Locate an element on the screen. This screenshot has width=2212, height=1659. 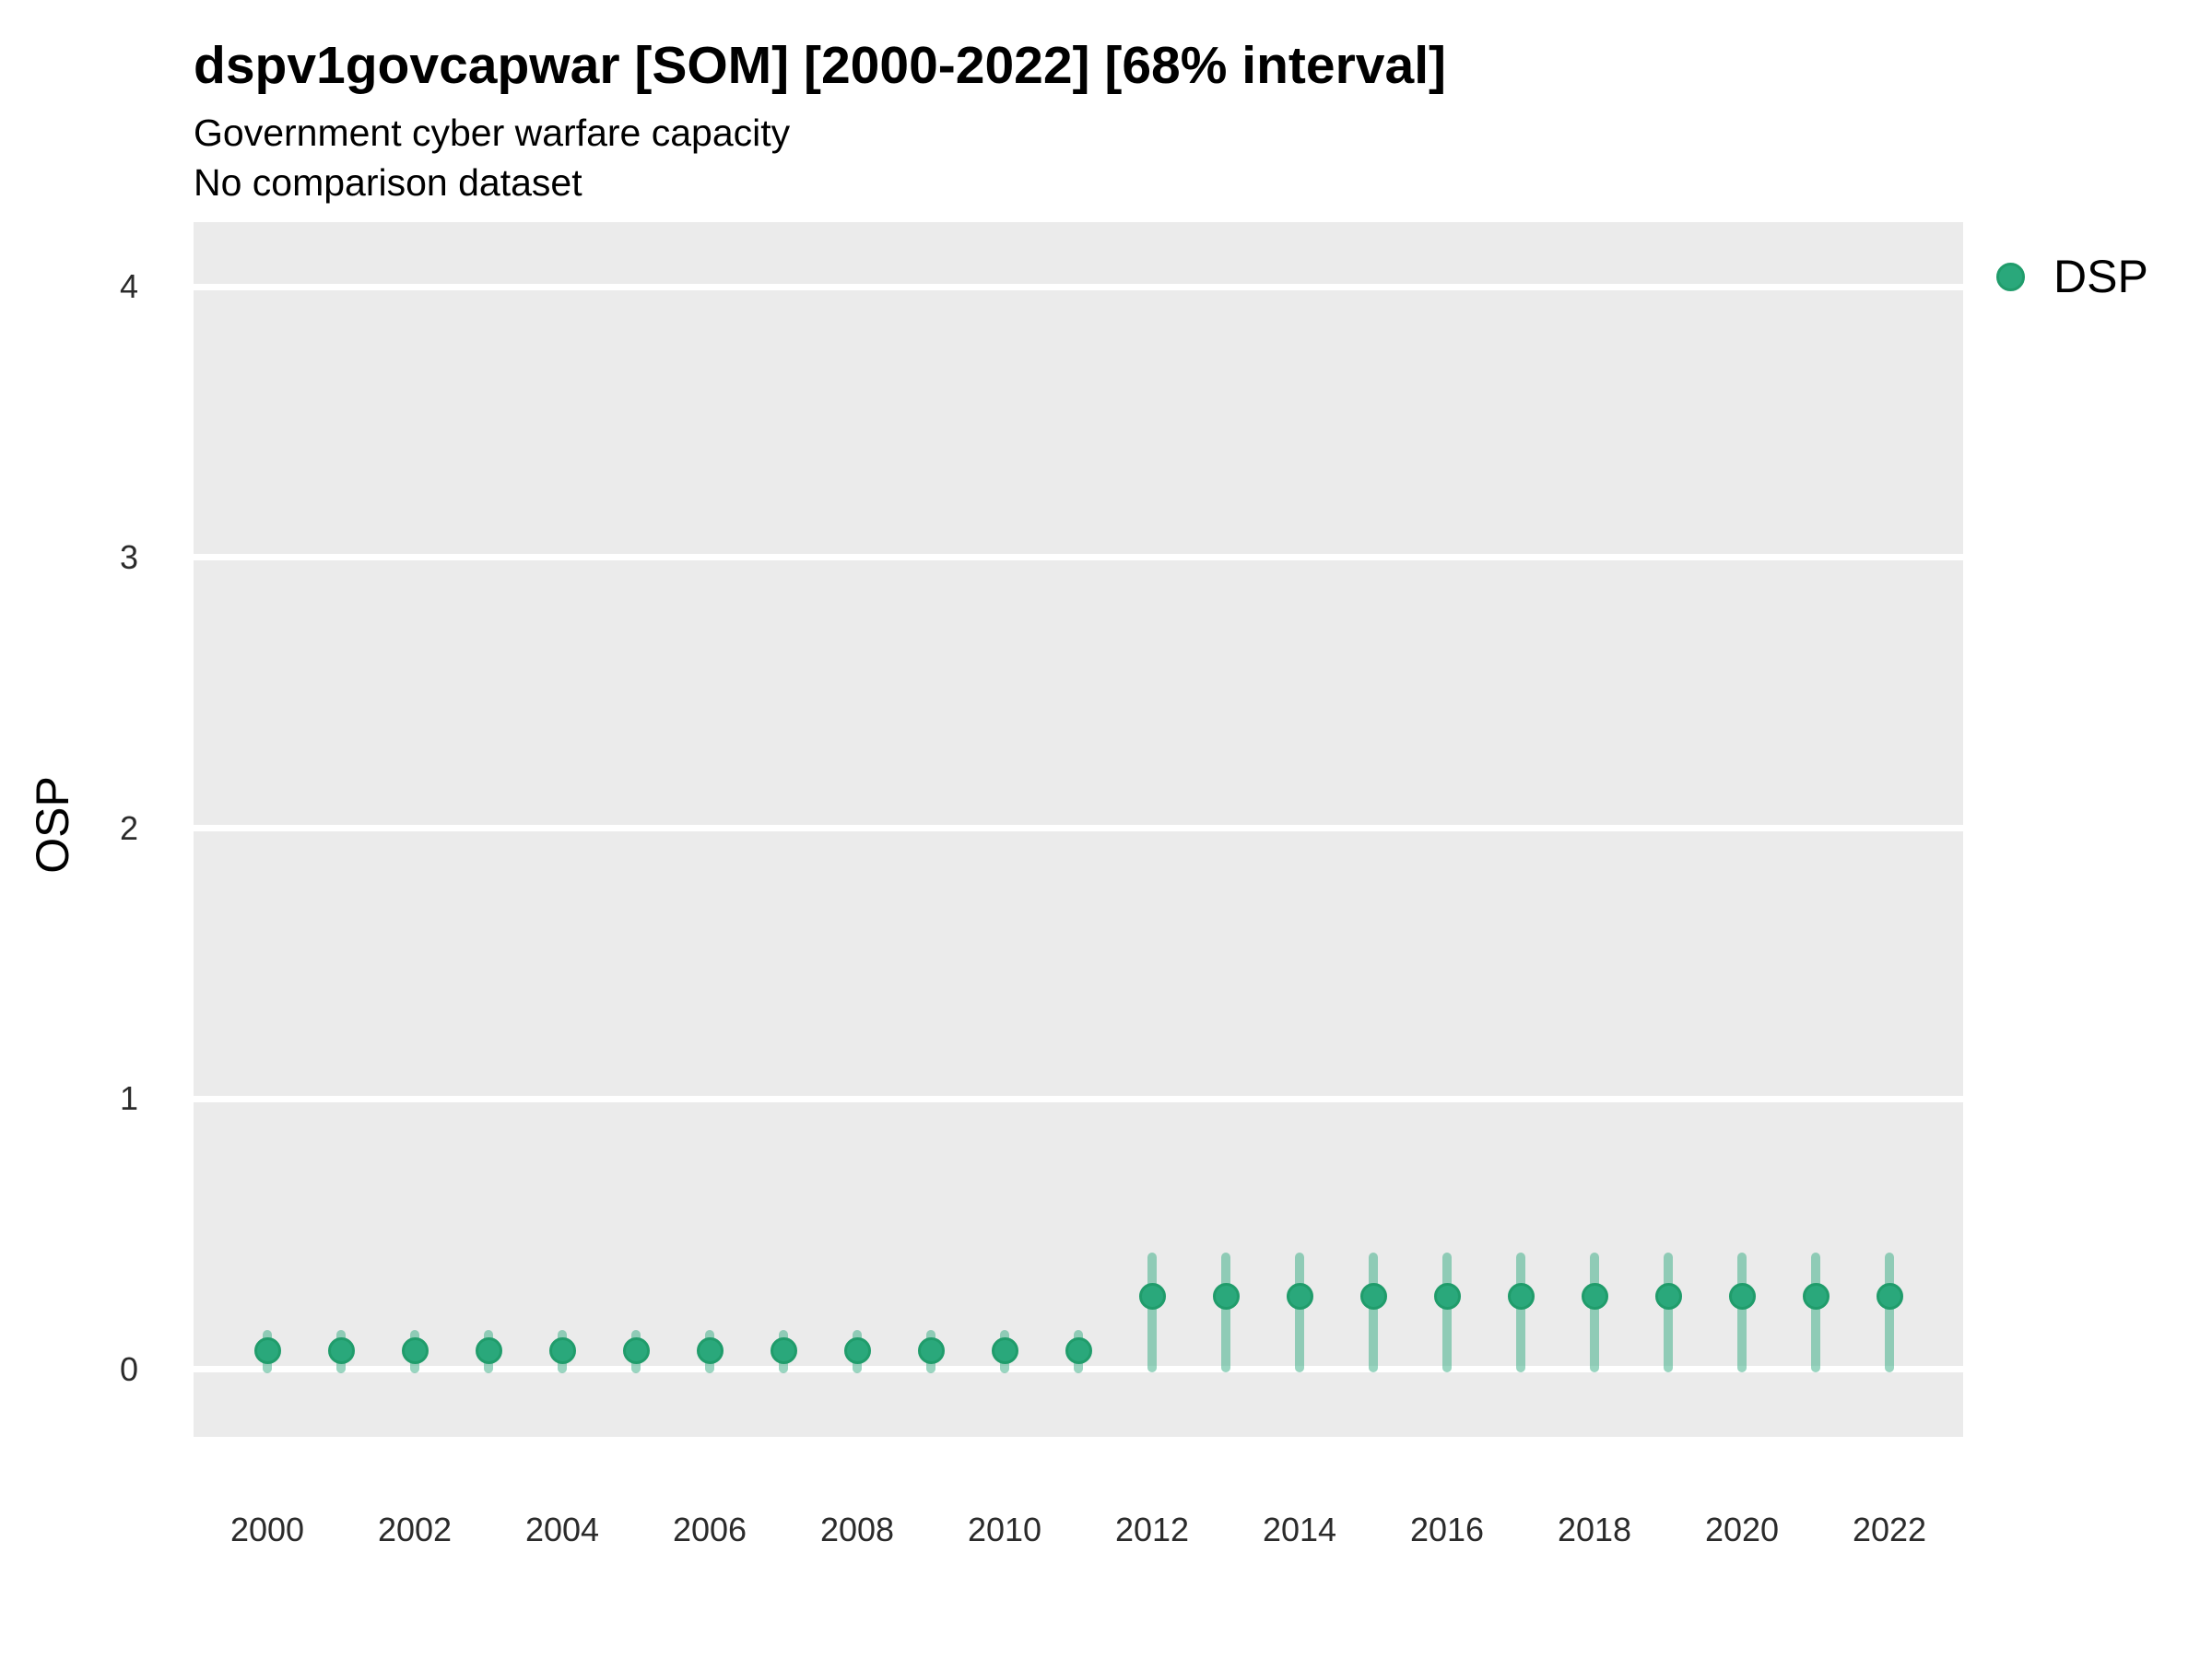
x-tick-label-2014: 2014 is located at coordinates (1299, 1529).